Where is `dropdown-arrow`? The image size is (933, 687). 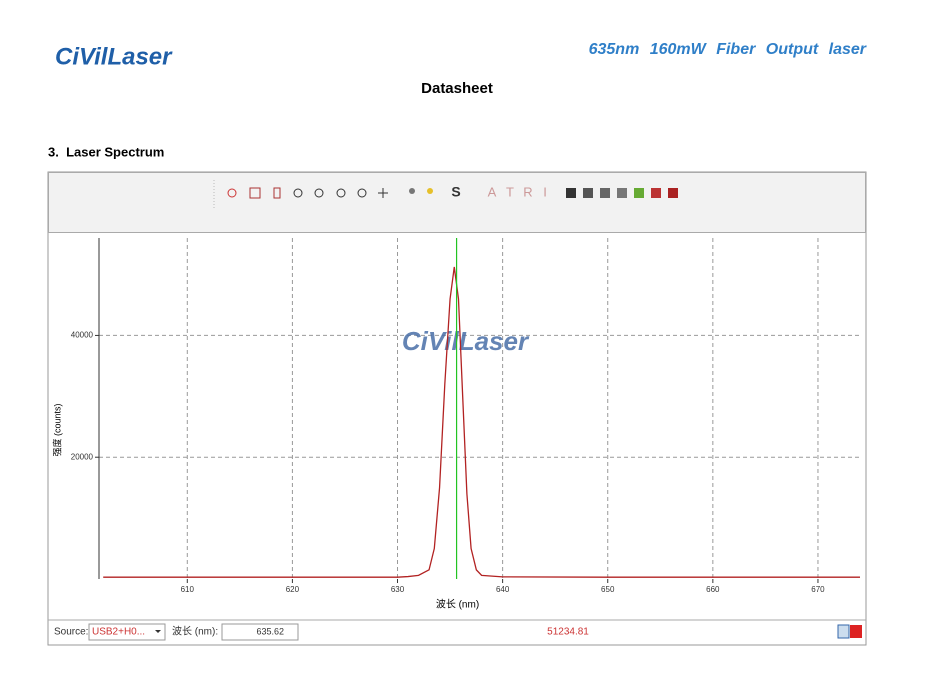 dropdown-arrow is located at coordinates (158, 631).